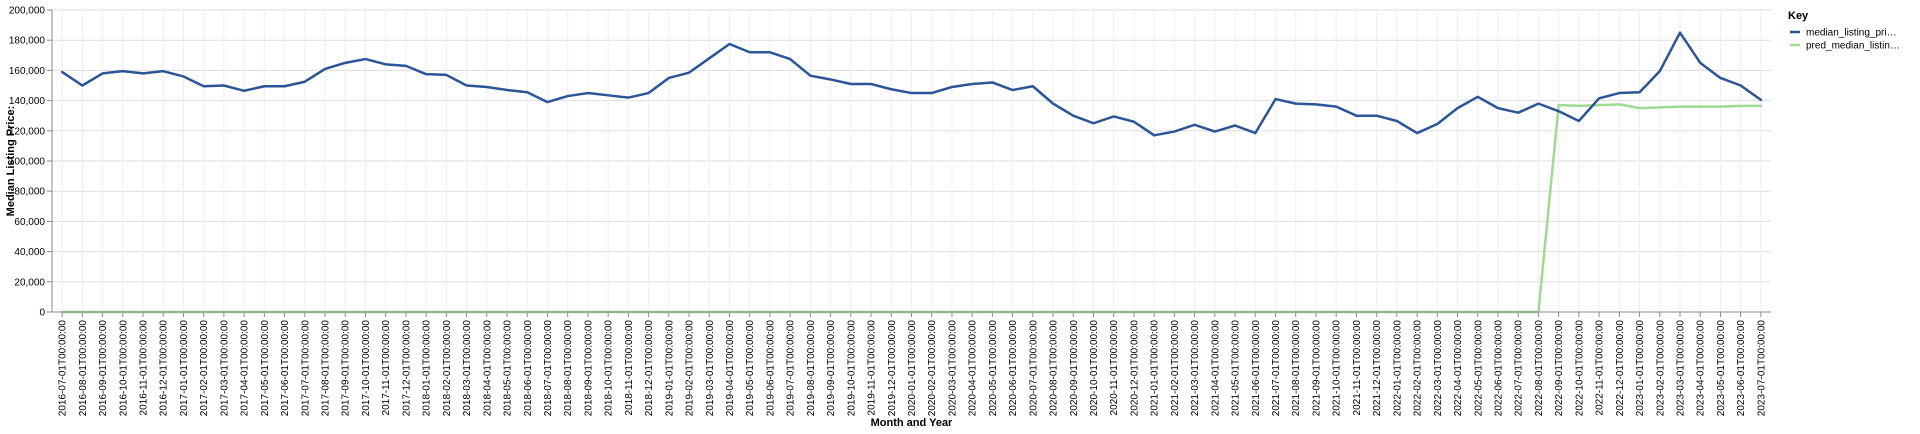 The image size is (1920, 434). Describe the element at coordinates (204, 368) in the screenshot. I see `x-tick-label: 2017-02-01T00:00:00` at that location.